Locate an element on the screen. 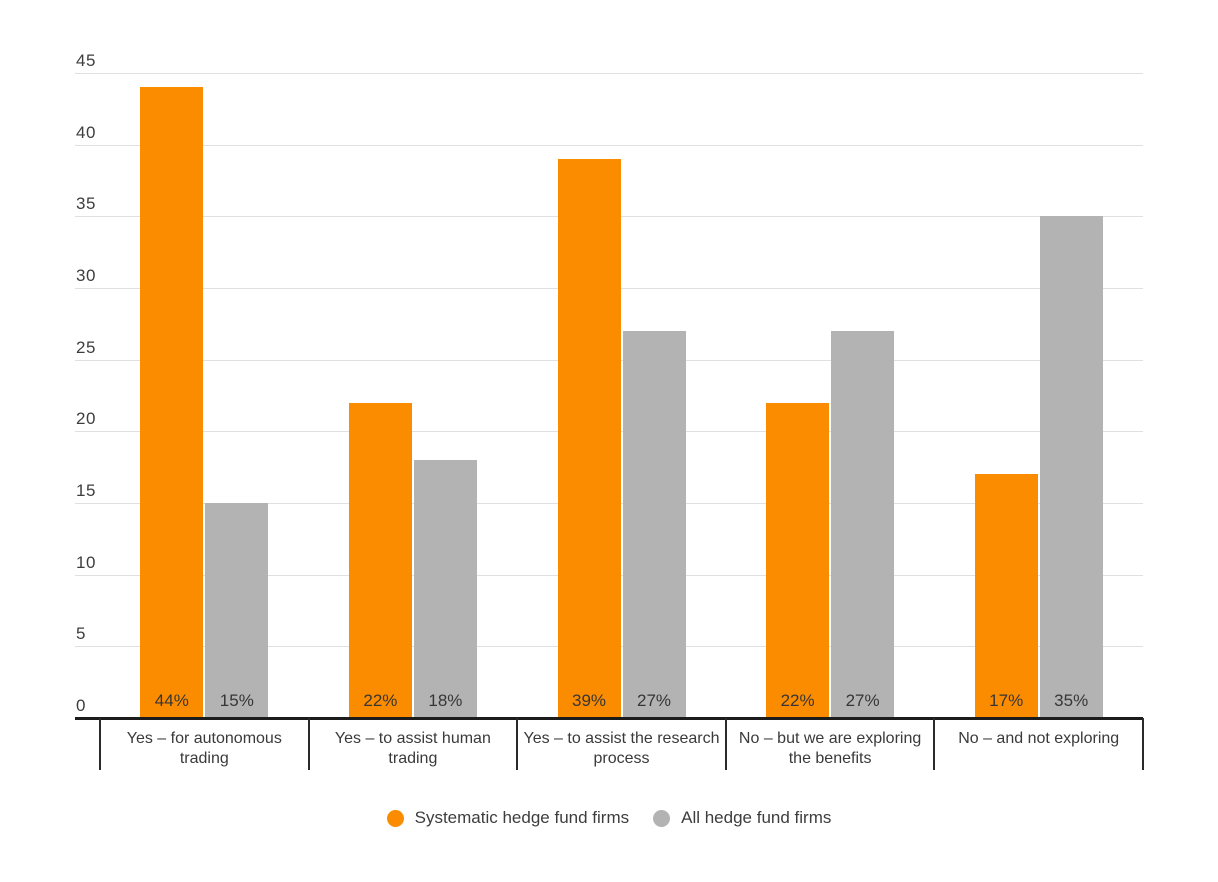  bar-value-label: 44% is located at coordinates (171, 700).